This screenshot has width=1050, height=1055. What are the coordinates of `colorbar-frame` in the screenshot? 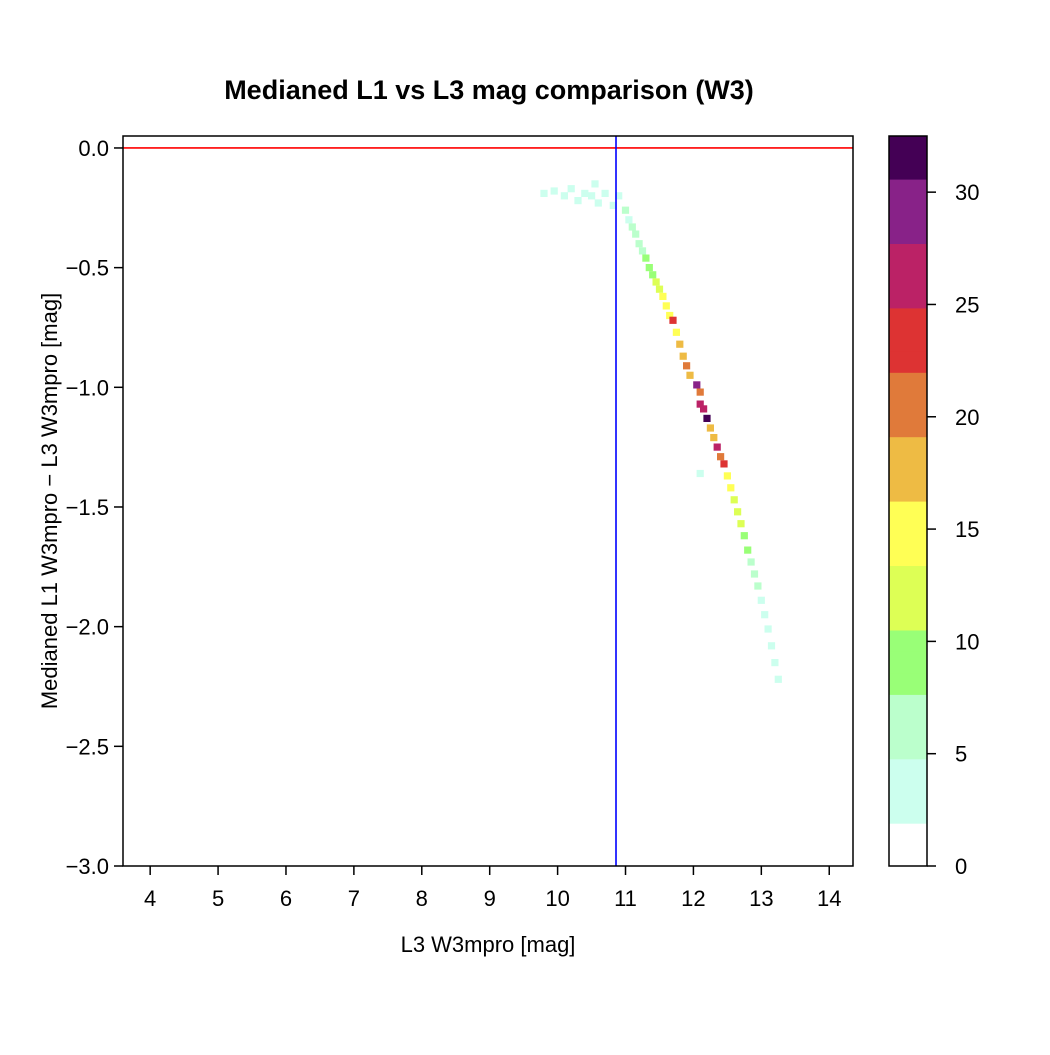 It's located at (908, 501).